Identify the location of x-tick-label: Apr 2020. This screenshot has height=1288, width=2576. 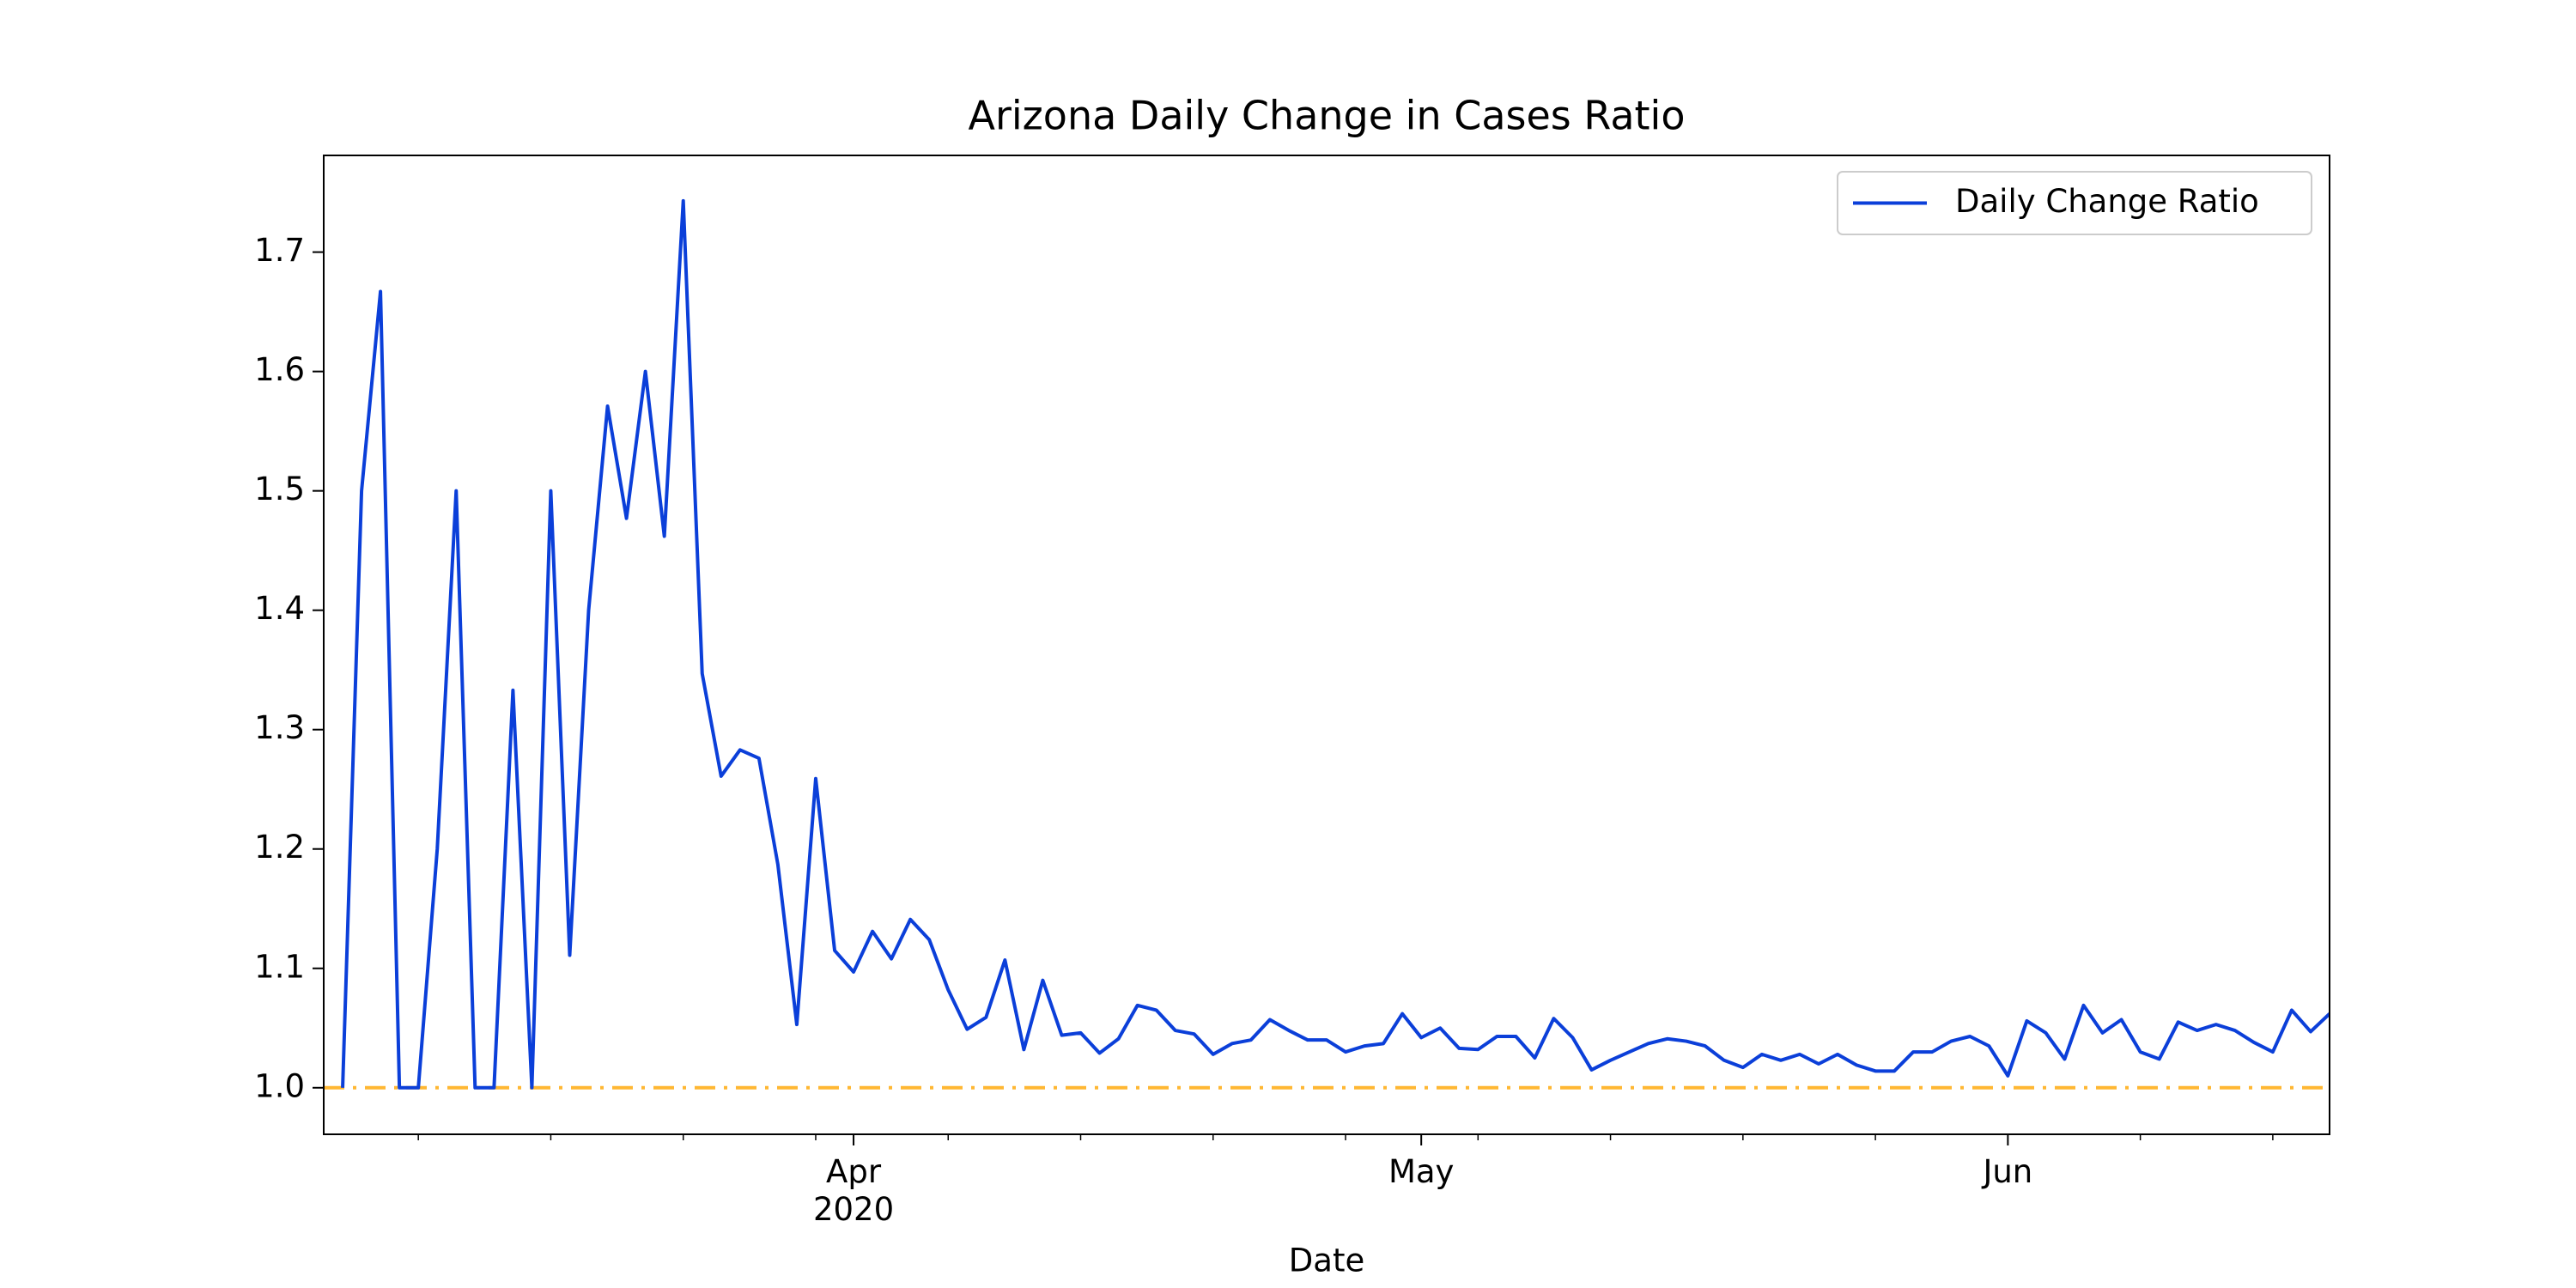
(854, 1191).